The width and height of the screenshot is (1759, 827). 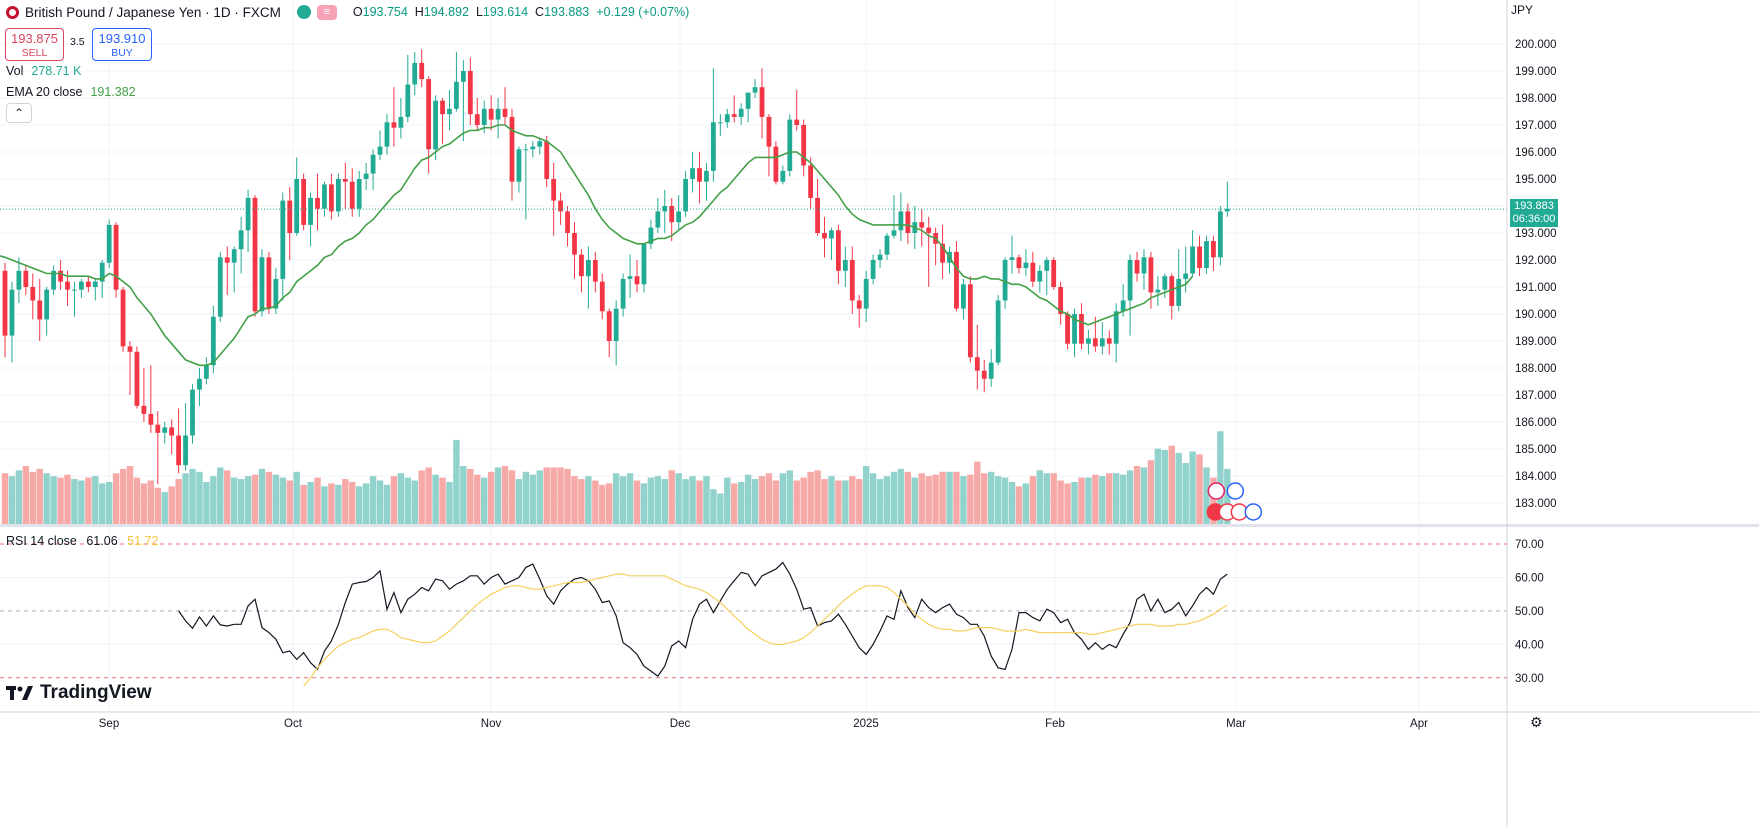 What do you see at coordinates (79, 693) in the screenshot?
I see `tradingview-logo: TradingView` at bounding box center [79, 693].